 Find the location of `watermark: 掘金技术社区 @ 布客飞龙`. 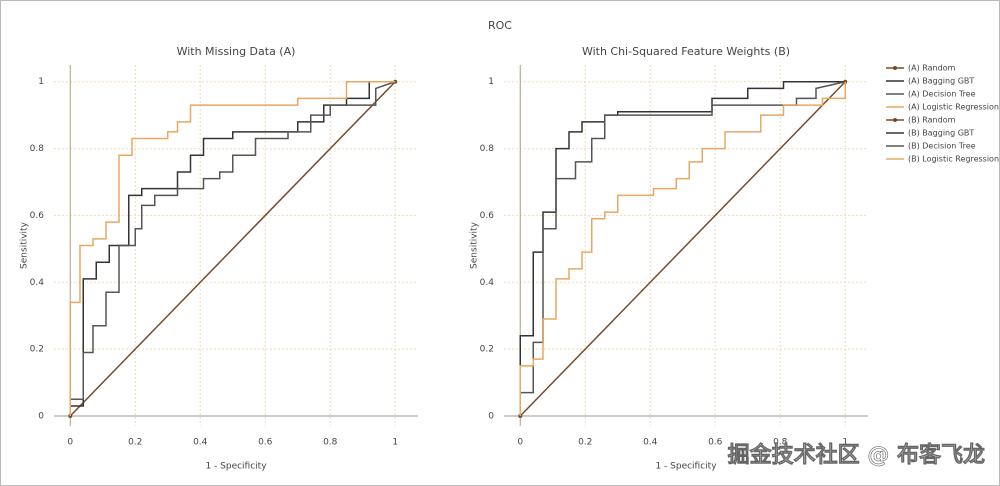

watermark: 掘金技术社区 @ 布客飞龙 is located at coordinates (856, 455).